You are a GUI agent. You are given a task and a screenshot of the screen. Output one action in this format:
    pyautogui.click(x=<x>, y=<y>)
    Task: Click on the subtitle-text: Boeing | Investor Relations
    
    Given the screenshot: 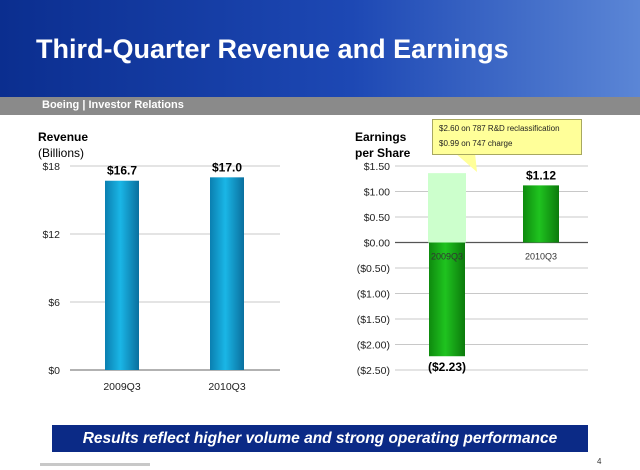 What is the action you would take?
    pyautogui.click(x=113, y=105)
    